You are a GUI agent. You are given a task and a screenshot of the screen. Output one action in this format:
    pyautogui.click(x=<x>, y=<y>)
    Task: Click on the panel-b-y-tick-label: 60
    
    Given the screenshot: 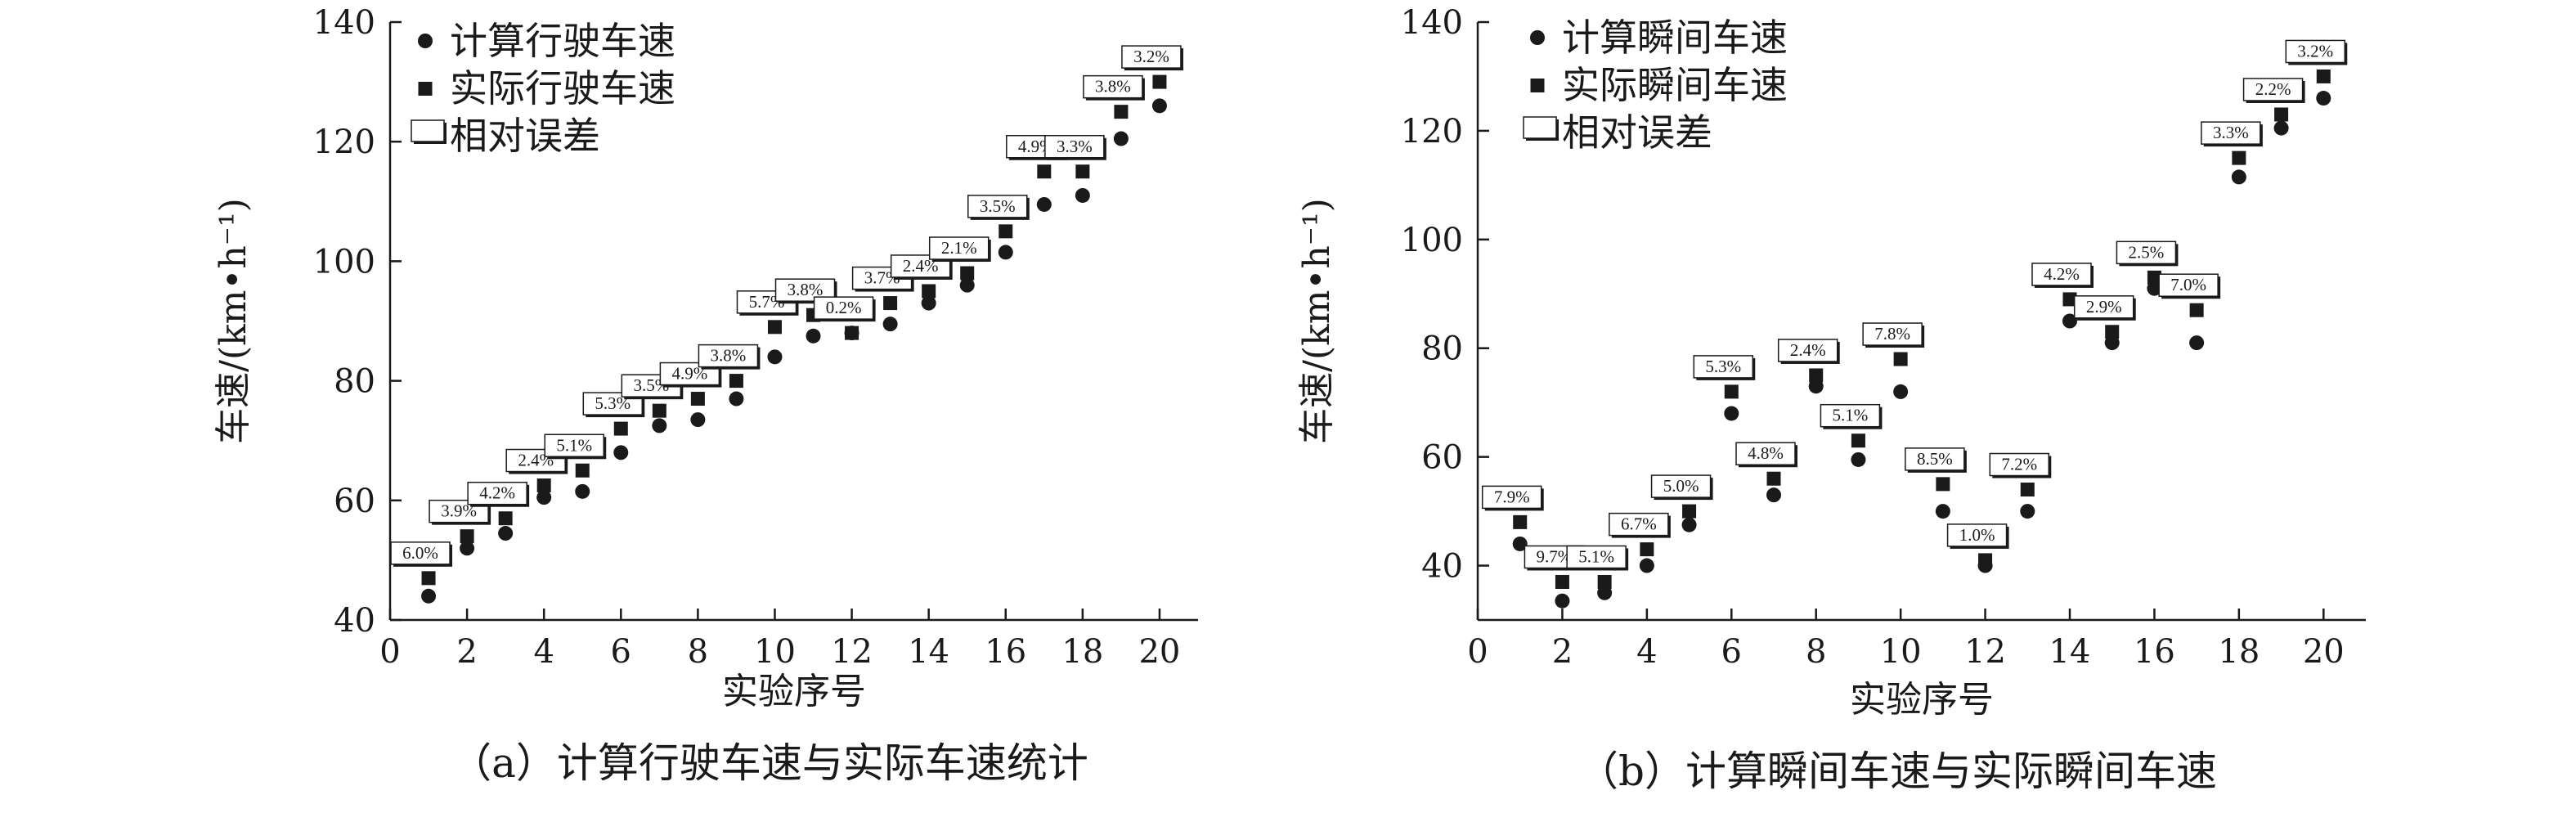 What is the action you would take?
    pyautogui.click(x=1442, y=458)
    